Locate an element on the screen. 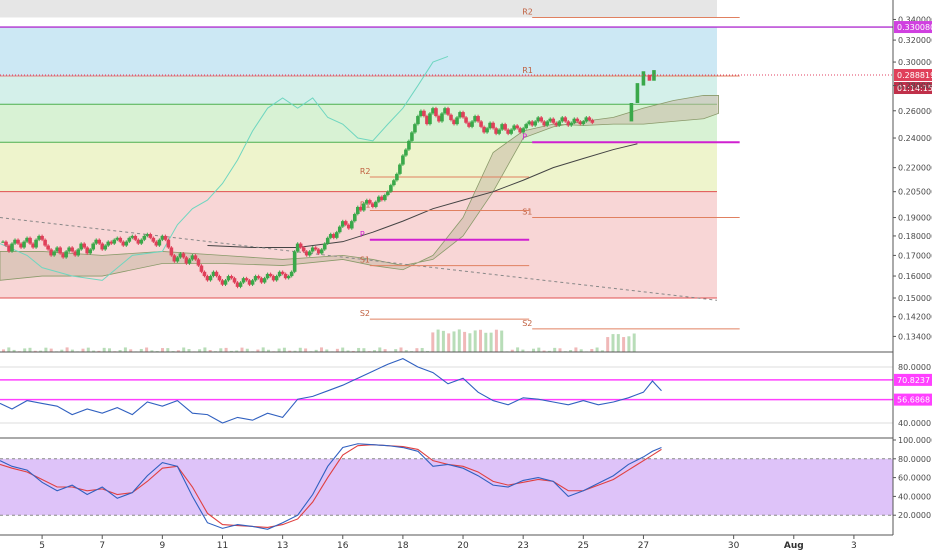  rsi-line is located at coordinates (331, 390).